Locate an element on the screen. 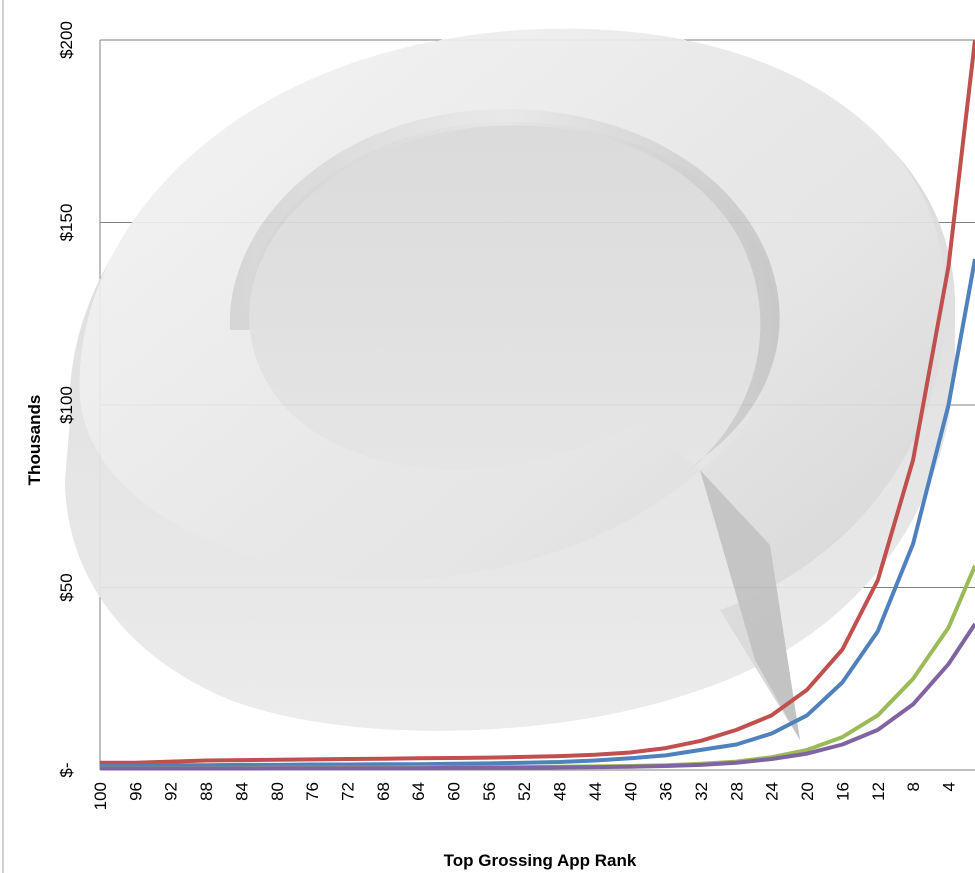  x-tick-label-10: 60 is located at coordinates (454, 791).